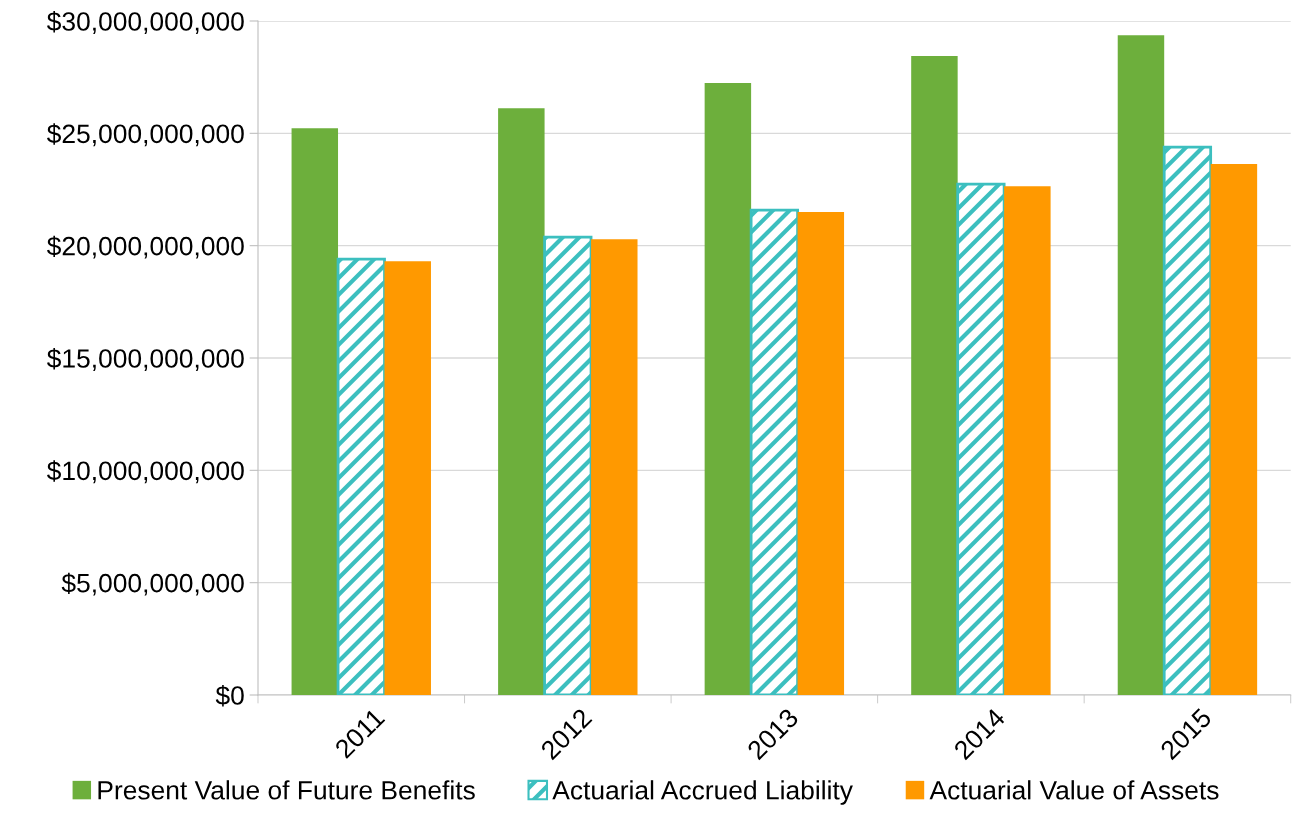 This screenshot has height=818, width=1292. What do you see at coordinates (286, 790) in the screenshot?
I see `legend-label: Present Value of Future Benefits` at bounding box center [286, 790].